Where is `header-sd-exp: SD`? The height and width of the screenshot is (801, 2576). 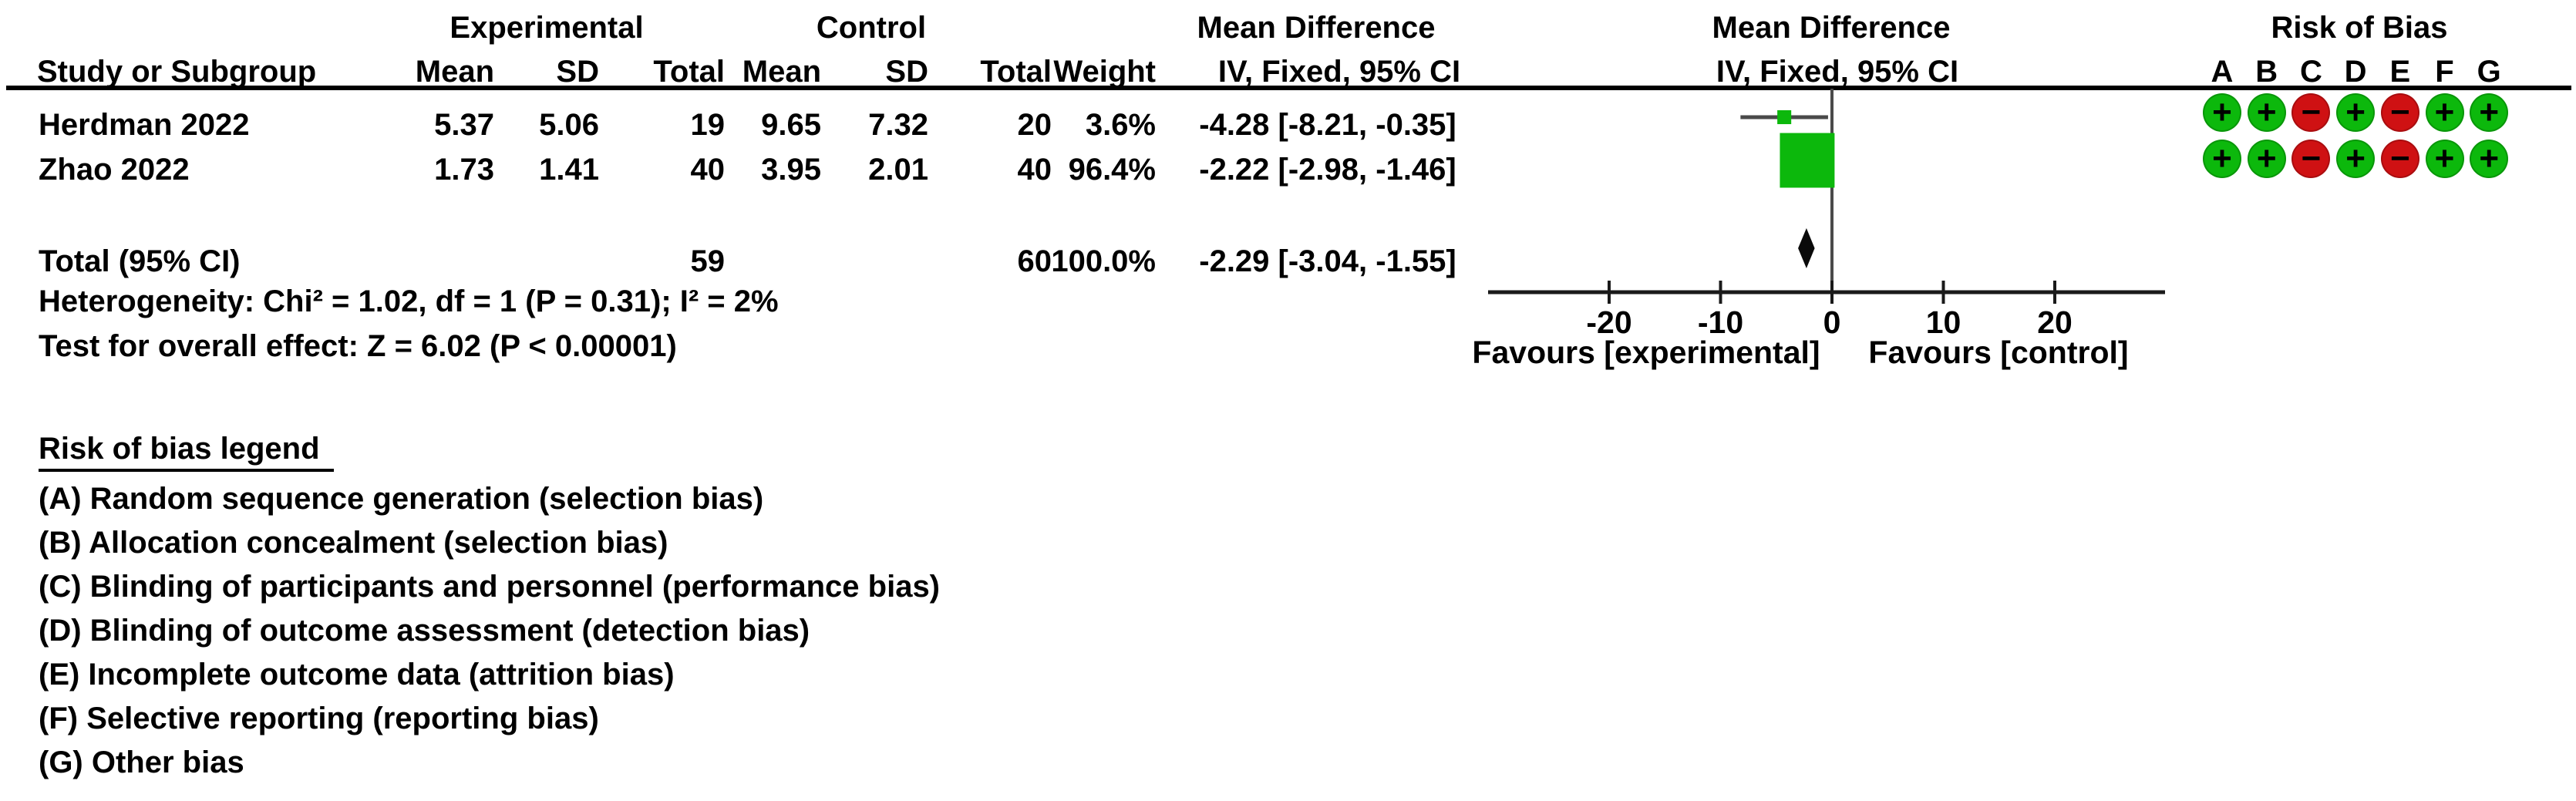 header-sd-exp: SD is located at coordinates (578, 72).